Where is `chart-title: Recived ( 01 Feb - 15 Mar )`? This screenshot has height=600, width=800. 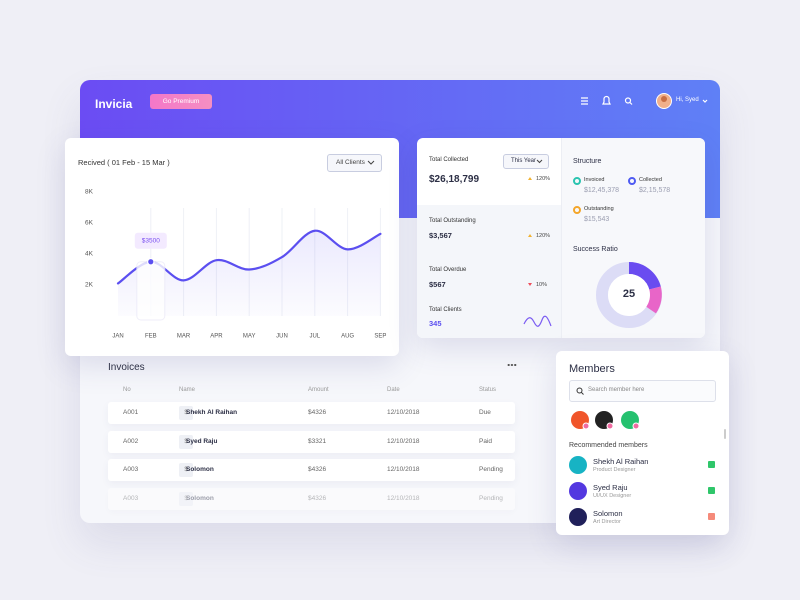 chart-title: Recived ( 01 Feb - 15 Mar ) is located at coordinates (124, 162).